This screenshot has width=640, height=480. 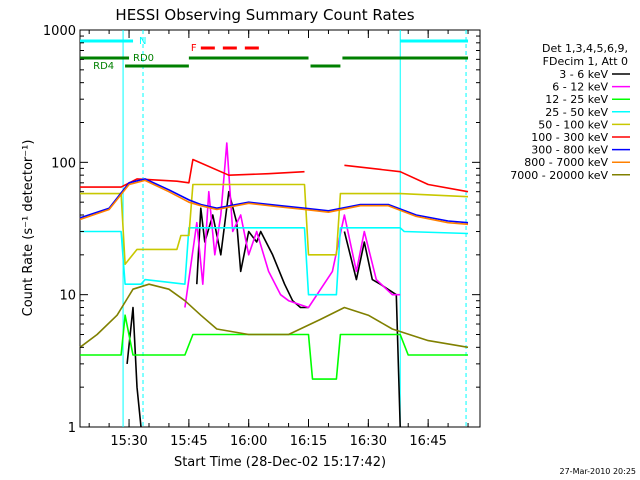 What do you see at coordinates (63, 163) in the screenshot?
I see `y-tick-label-2: 100` at bounding box center [63, 163].